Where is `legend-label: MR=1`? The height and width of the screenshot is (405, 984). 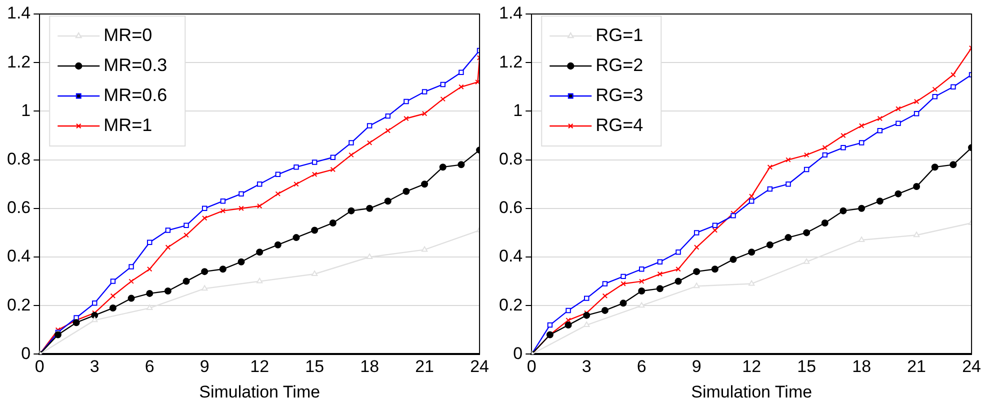
legend-label: MR=1 is located at coordinates (128, 124).